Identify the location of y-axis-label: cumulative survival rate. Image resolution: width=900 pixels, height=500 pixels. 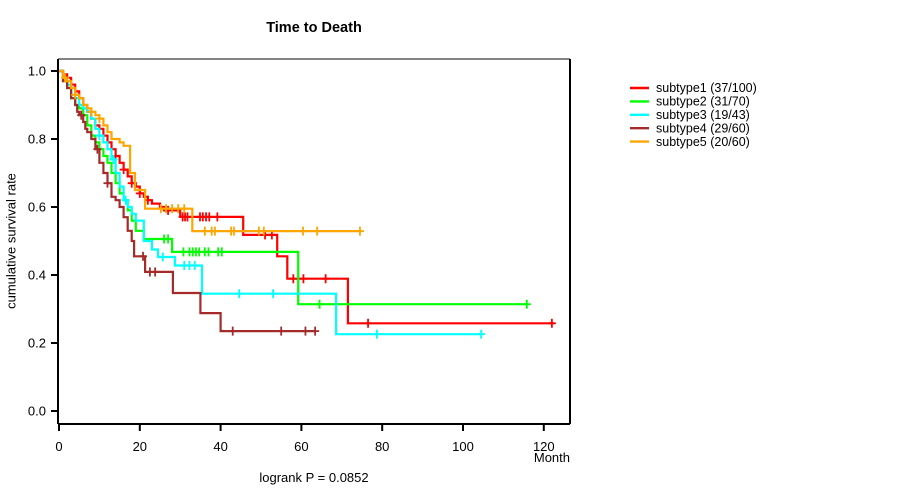
(11, 241).